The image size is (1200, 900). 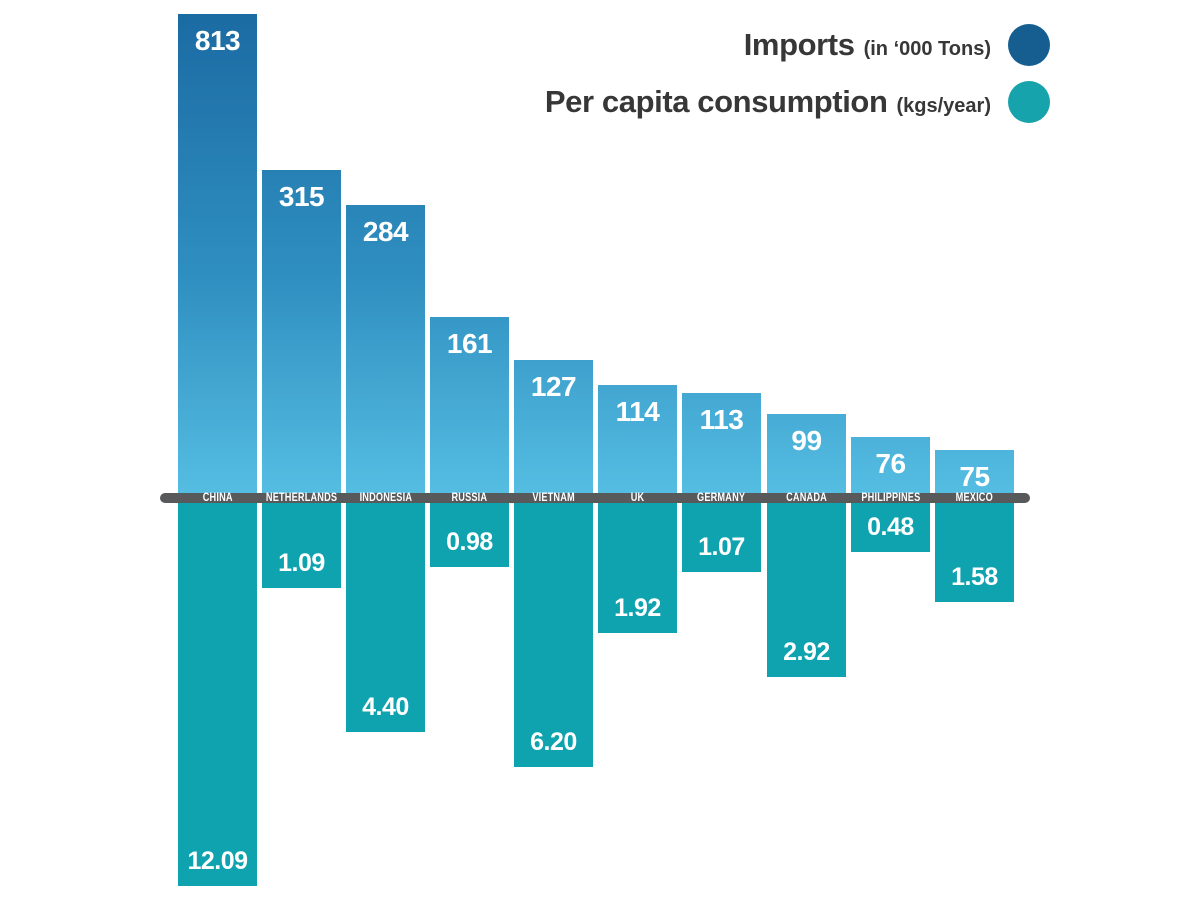 I want to click on consumption-value-label: 2.92, so click(x=806, y=652).